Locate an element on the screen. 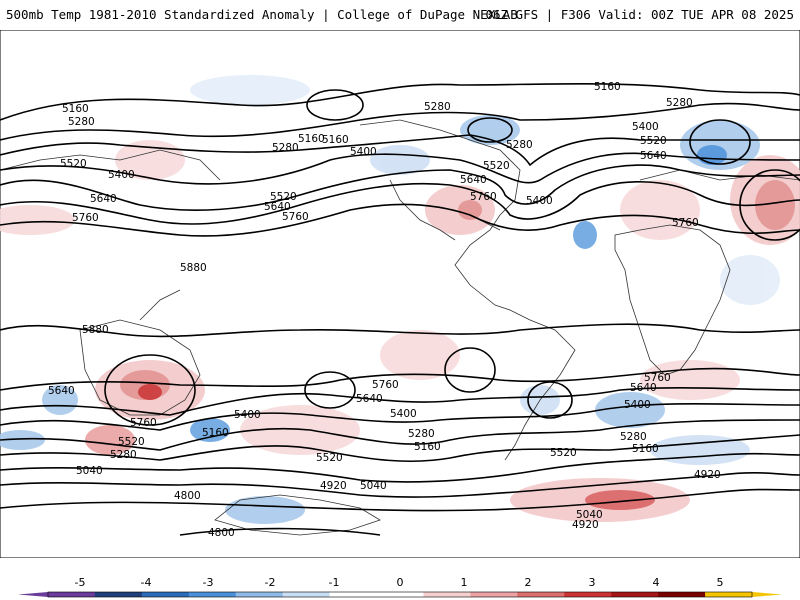 The image size is (800, 600). legend-max-arrow is located at coordinates (767, 594).